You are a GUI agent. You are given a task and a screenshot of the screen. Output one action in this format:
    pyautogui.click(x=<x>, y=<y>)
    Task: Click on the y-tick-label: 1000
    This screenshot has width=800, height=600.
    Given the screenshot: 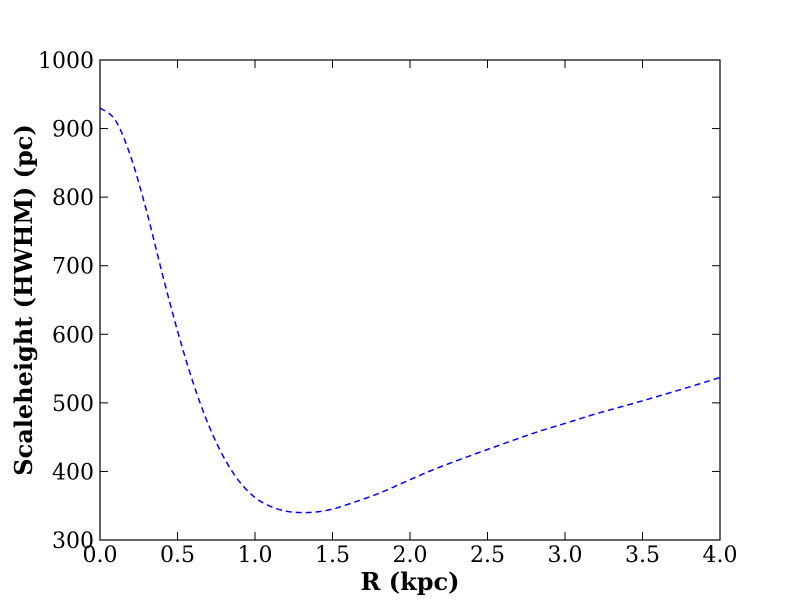 What is the action you would take?
    pyautogui.click(x=66, y=61)
    